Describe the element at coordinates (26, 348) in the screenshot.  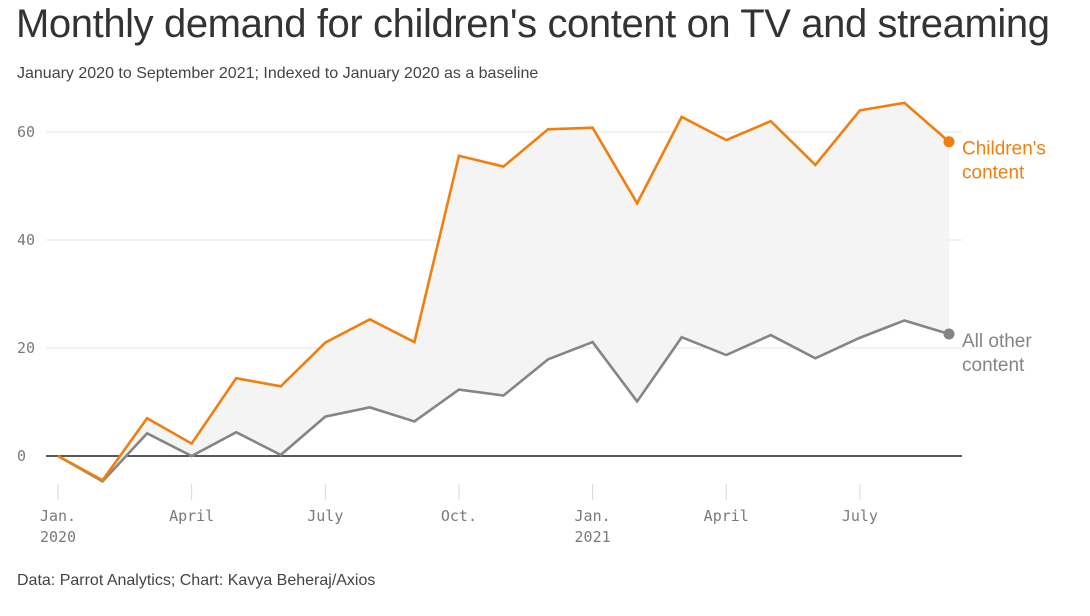
I see `y-tick-label: 20` at that location.